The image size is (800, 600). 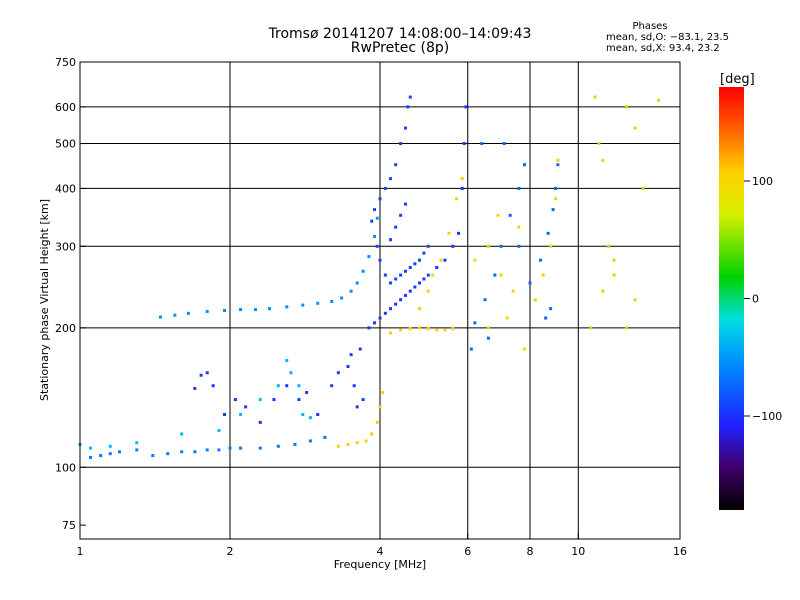 What do you see at coordinates (44, 300) in the screenshot?
I see `y-axis-label: Stationary phase Virtual Height [km]` at bounding box center [44, 300].